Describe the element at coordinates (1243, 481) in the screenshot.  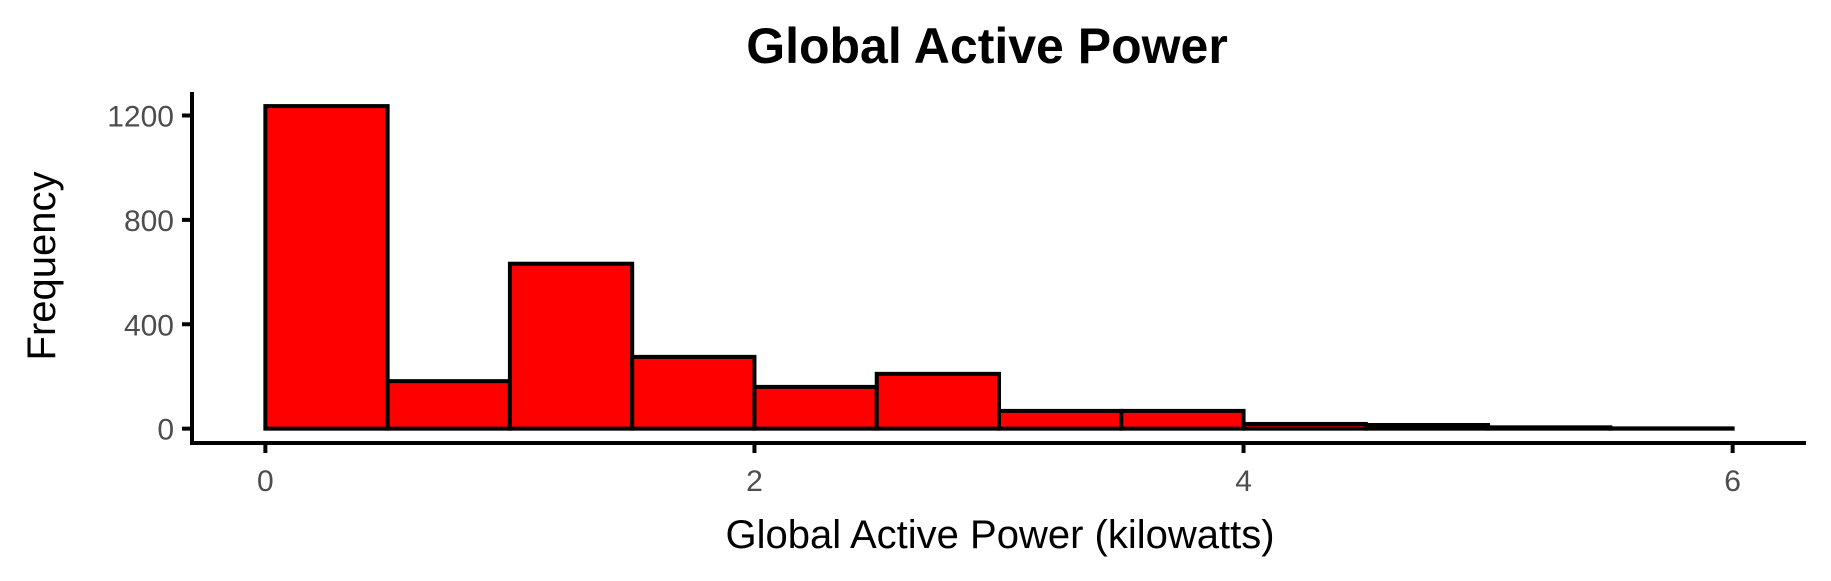
I see `x-tick-label: 4` at that location.